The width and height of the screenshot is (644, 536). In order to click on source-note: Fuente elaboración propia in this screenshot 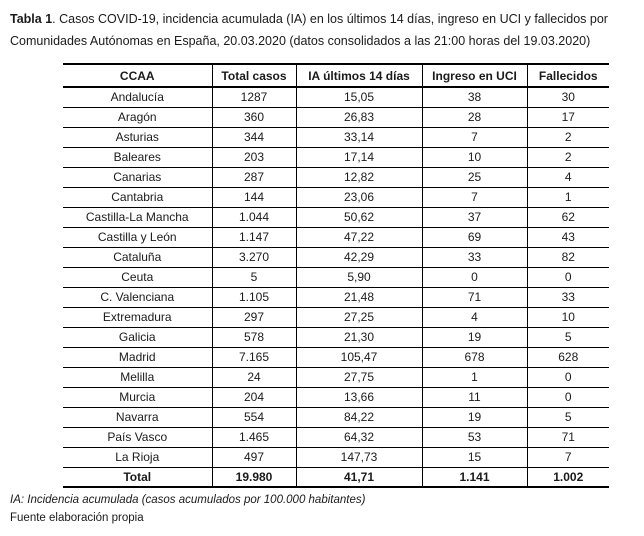, I will do `click(77, 517)`.